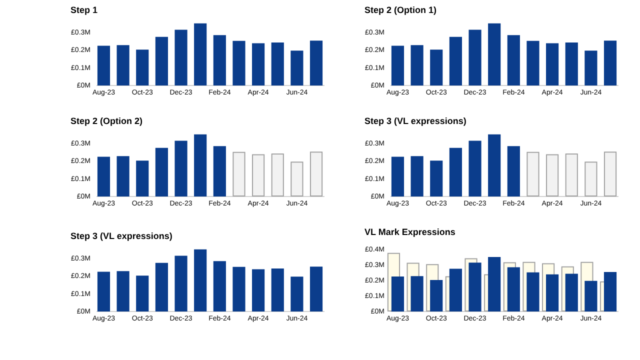  Describe the element at coordinates (84, 10) in the screenshot. I see `chart-title: Step 1` at that location.